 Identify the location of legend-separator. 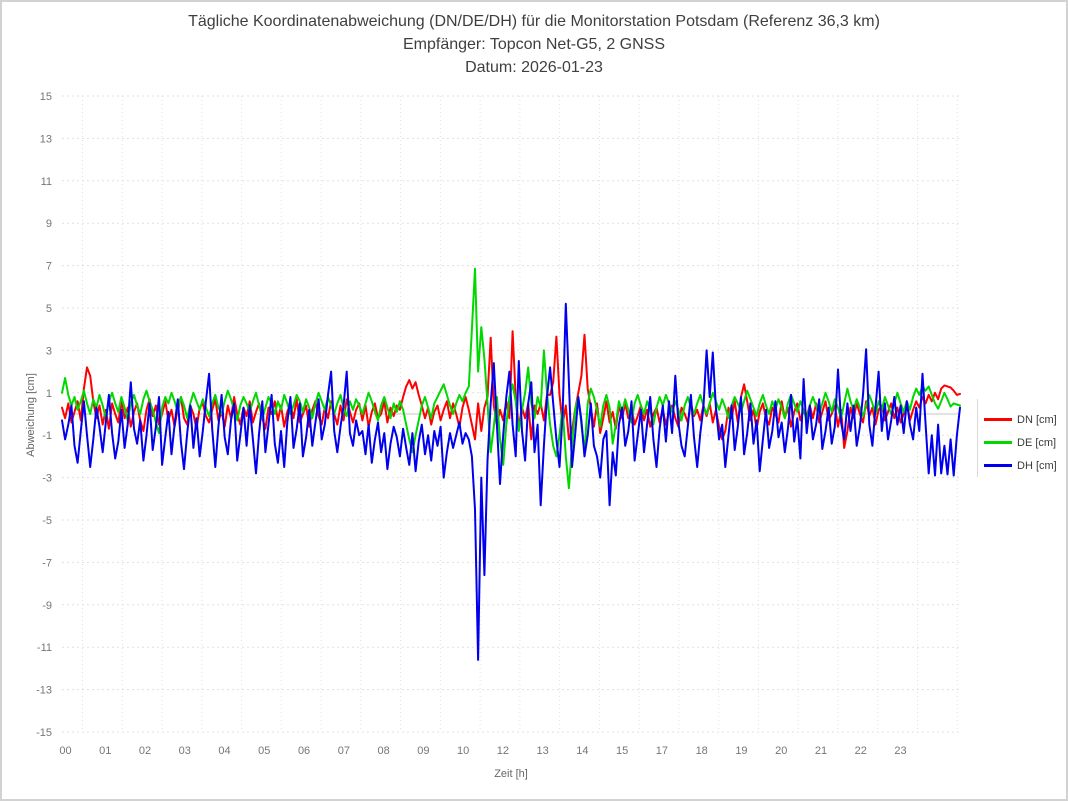
(977, 438).